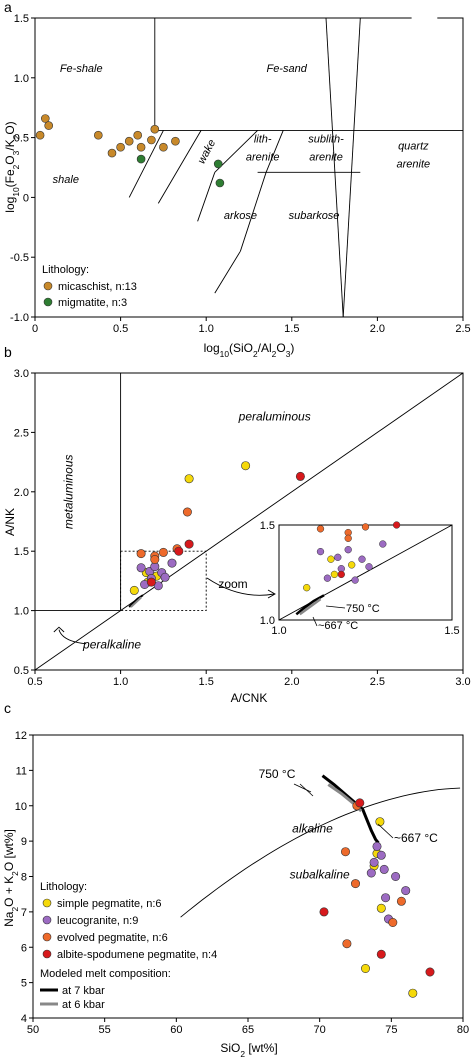  I want to click on panel-a-field-label: sublith-, so click(326, 139).